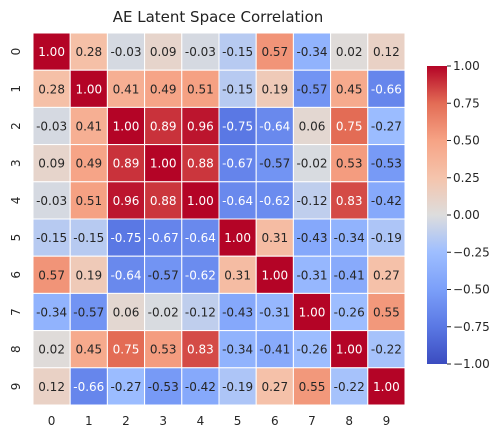  What do you see at coordinates (16, 387) in the screenshot?
I see `y-tick-label: 9` at bounding box center [16, 387].